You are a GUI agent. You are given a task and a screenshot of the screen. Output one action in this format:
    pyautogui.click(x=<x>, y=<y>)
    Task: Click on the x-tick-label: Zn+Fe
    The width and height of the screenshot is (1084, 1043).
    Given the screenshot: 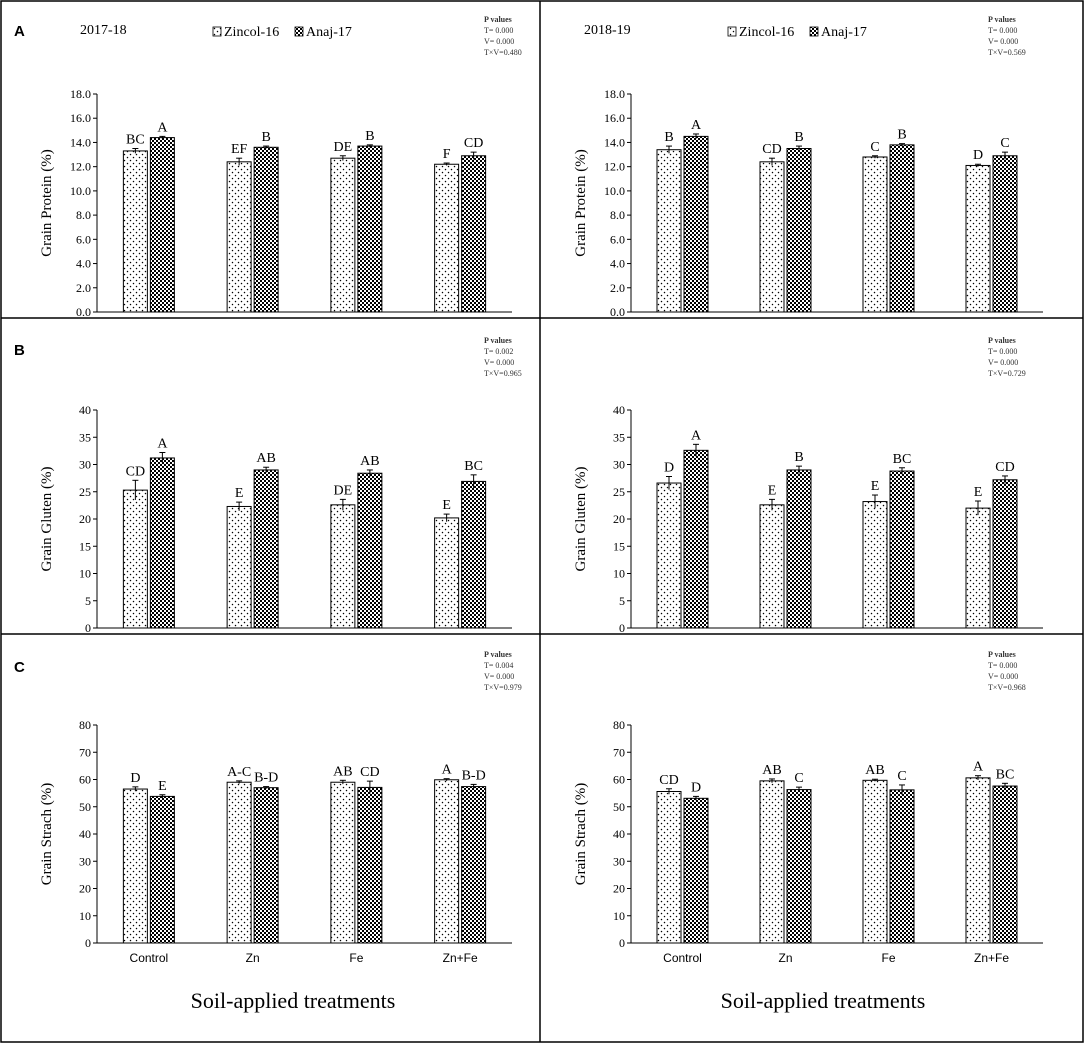 What is the action you would take?
    pyautogui.click(x=991, y=958)
    